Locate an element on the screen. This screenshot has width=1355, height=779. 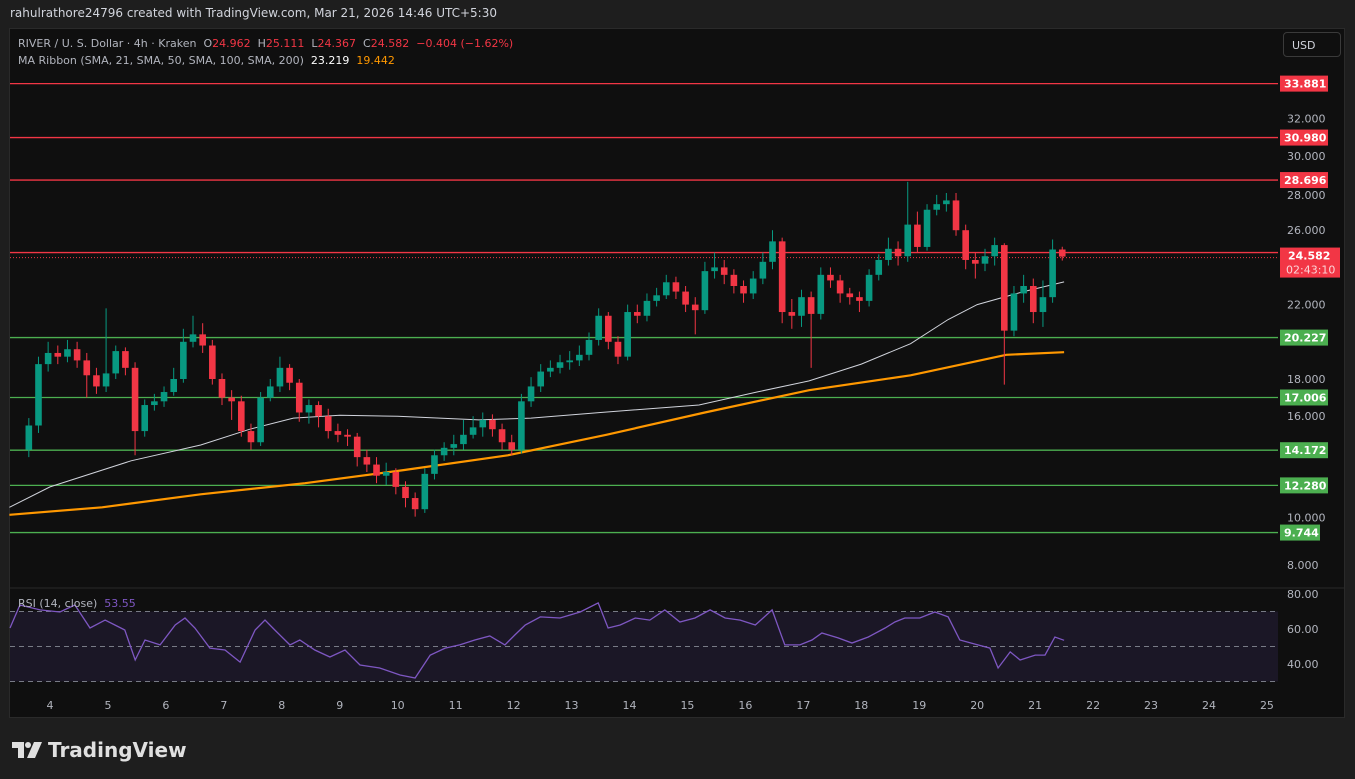
time-tick-label: 5 is located at coordinates (107, 705).